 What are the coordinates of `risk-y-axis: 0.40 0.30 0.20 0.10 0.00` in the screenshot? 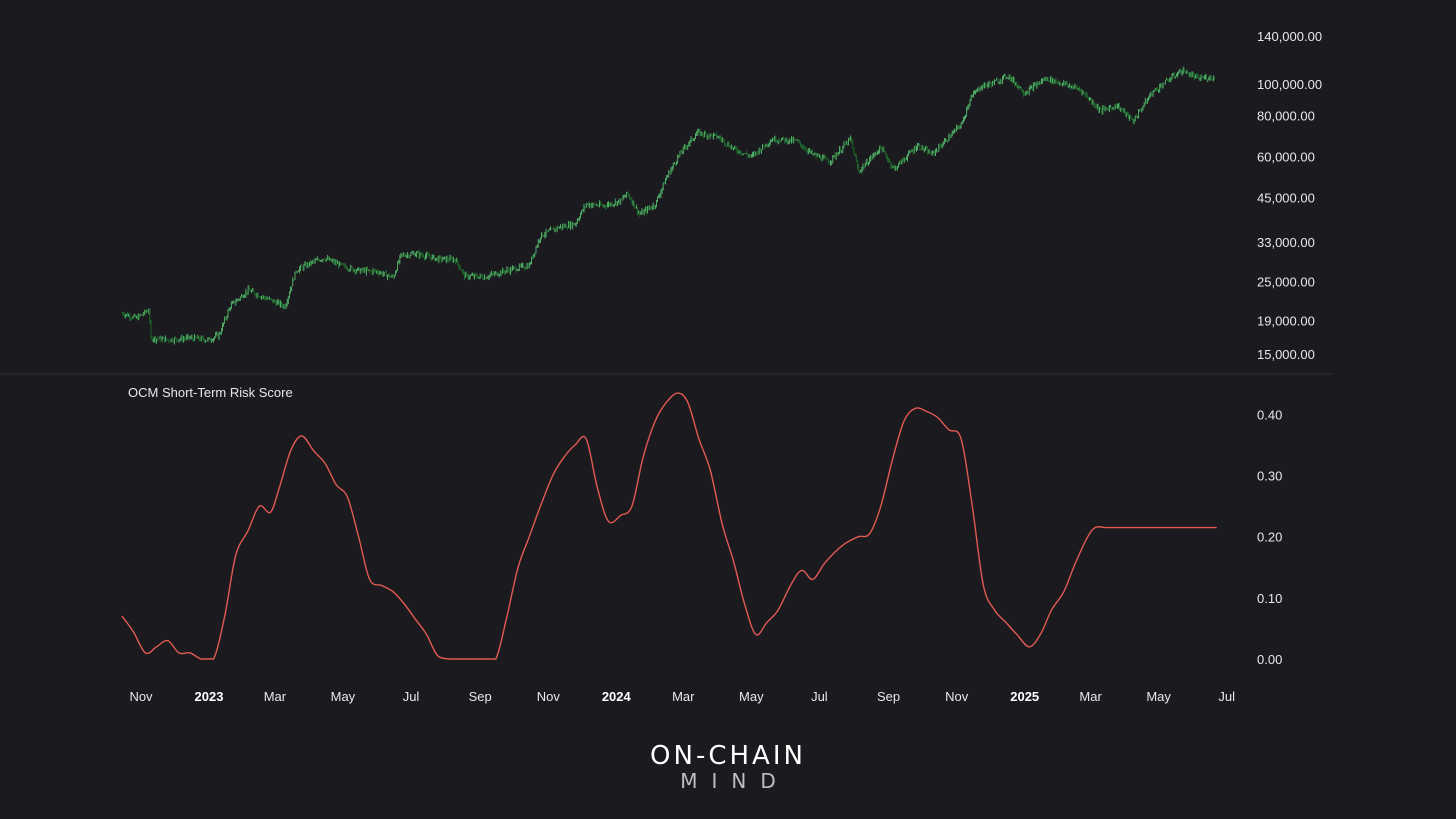 It's located at (1269, 538).